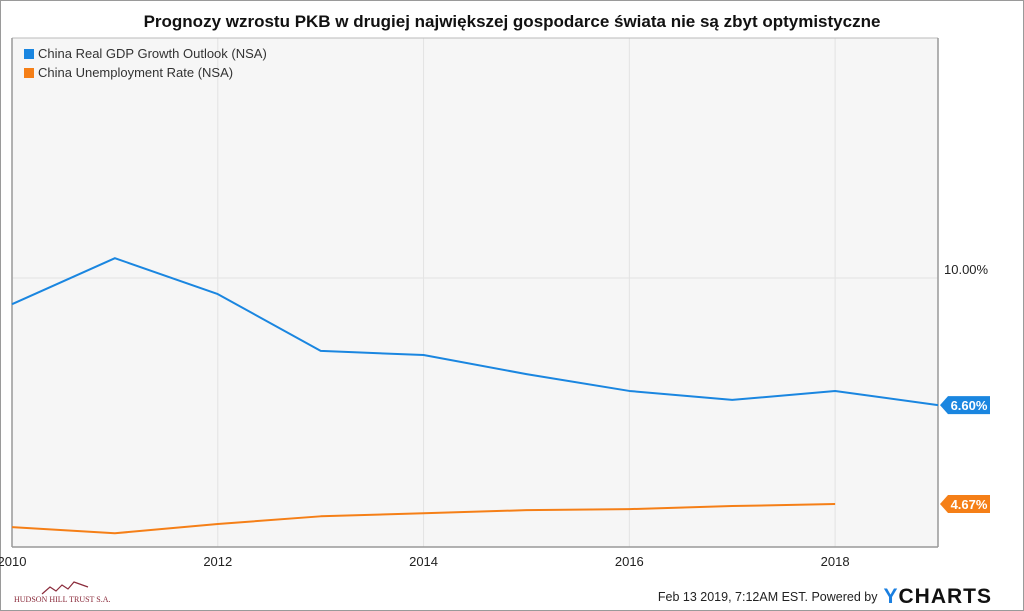  Describe the element at coordinates (29, 72) in the screenshot. I see `legend-swatch-unemployment` at that location.